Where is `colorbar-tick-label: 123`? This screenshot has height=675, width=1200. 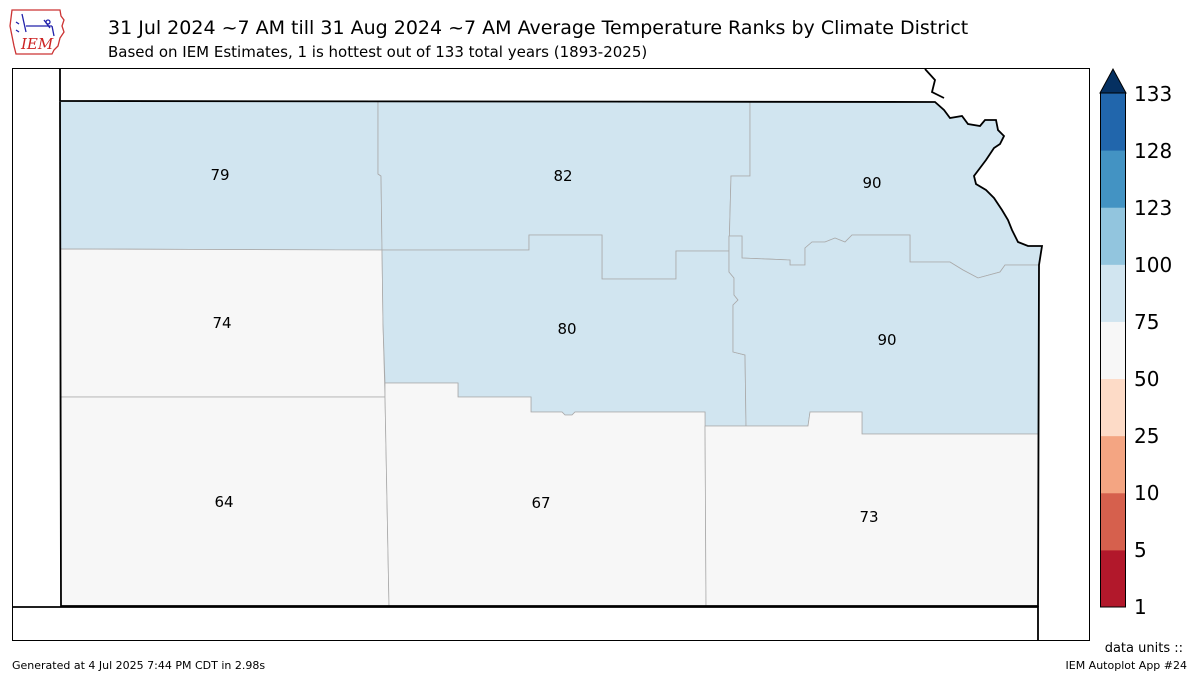
colorbar-tick-label: 123 is located at coordinates (1153, 208).